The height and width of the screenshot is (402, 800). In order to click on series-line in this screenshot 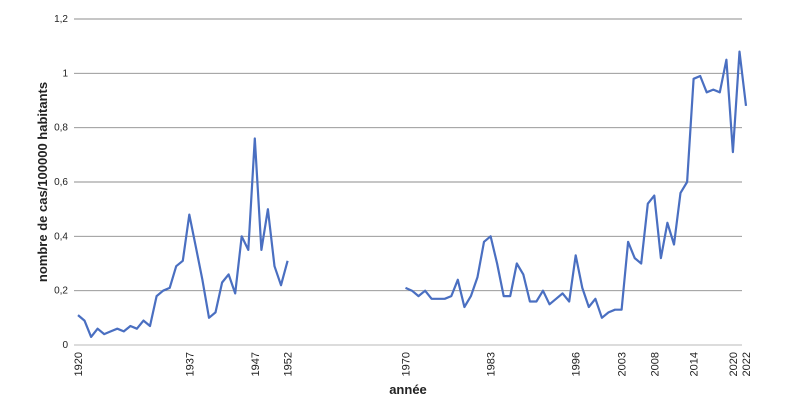, I will do `click(183, 237)`.